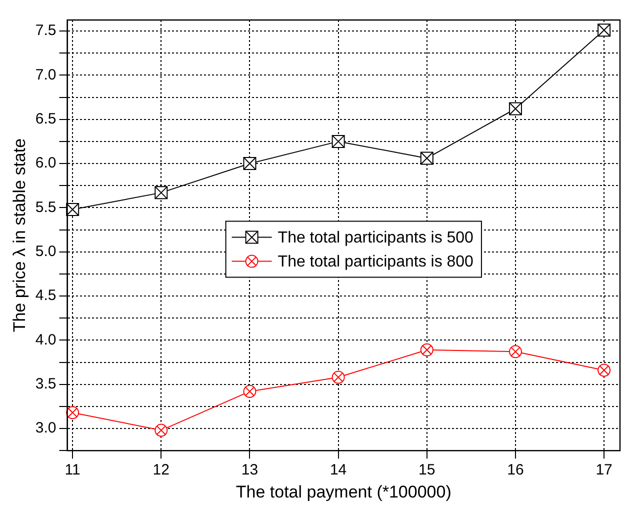  Describe the element at coordinates (344, 492) in the screenshot. I see `x-axis-title: The total payment (*100000)` at that location.